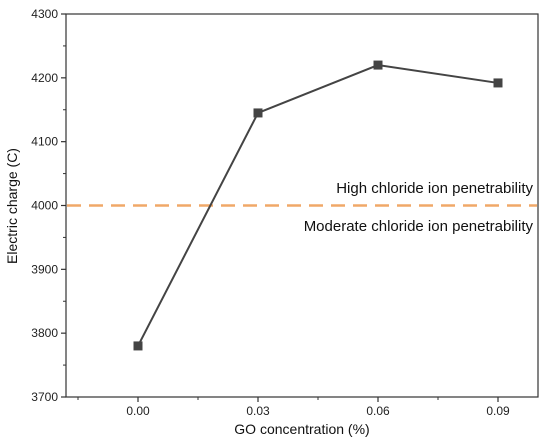  I want to click on y-axis-label: Electric charge (C), so click(12, 206).